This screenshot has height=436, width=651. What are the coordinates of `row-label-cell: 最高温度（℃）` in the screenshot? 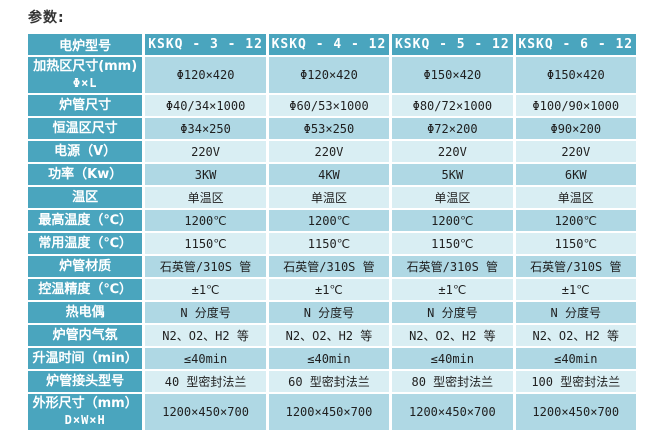 It's located at (85, 220).